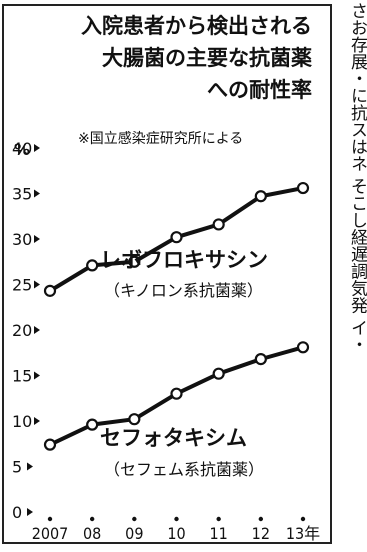 Image resolution: width=367 pixels, height=552 pixels. What do you see at coordinates (92, 533) in the screenshot?
I see `x-tick-label-1: 08` at bounding box center [92, 533].